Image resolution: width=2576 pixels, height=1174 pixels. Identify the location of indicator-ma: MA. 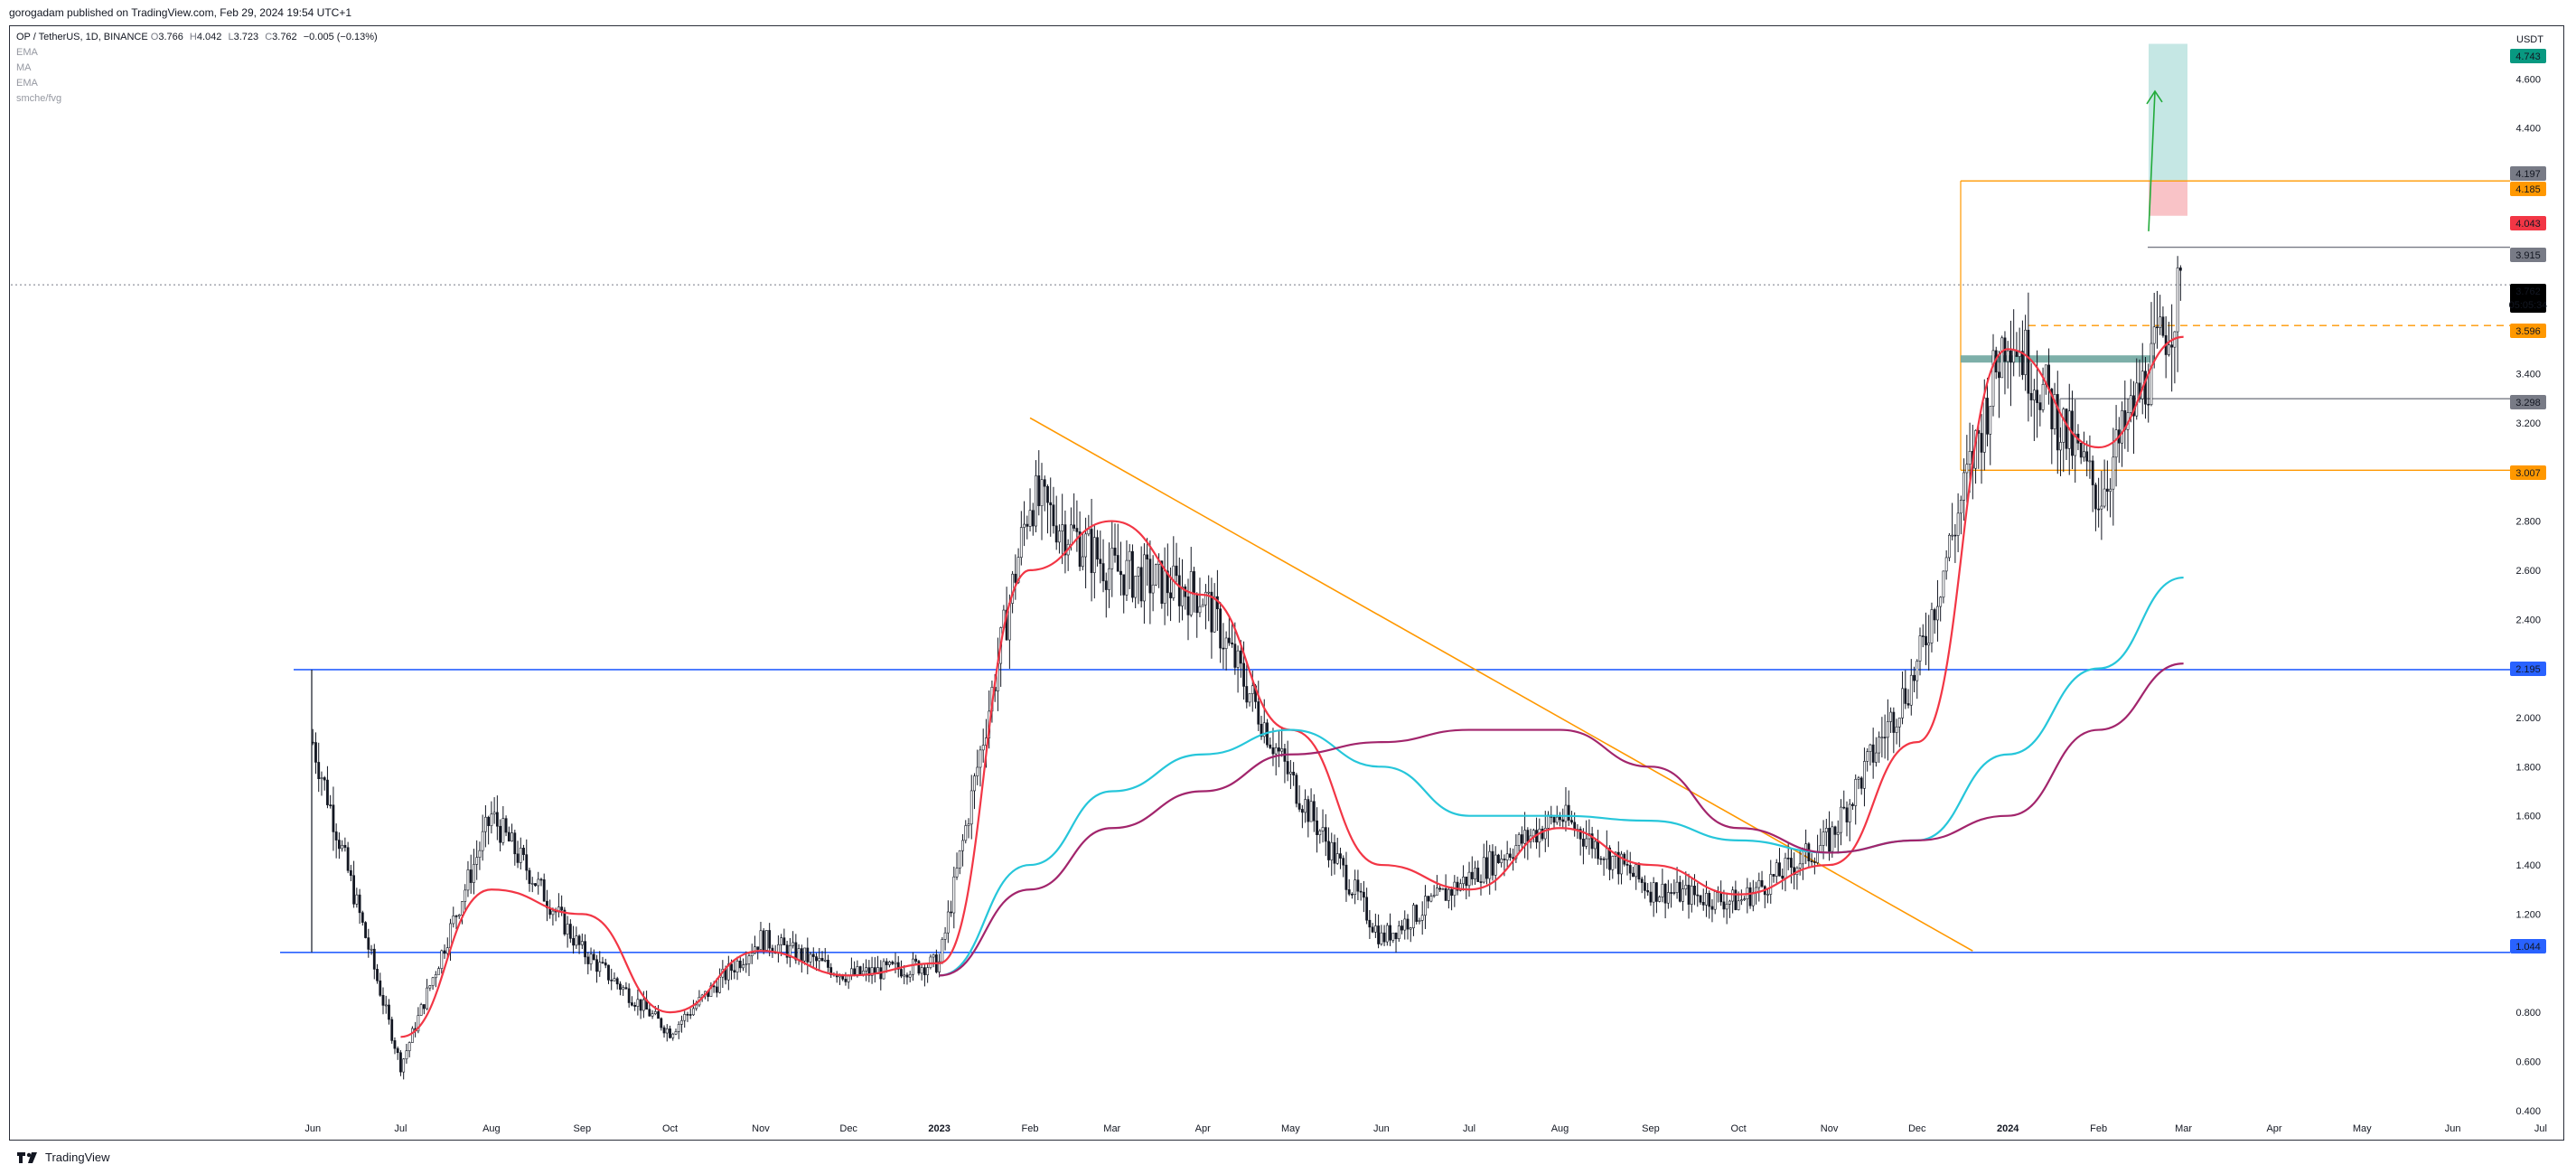
(24, 67).